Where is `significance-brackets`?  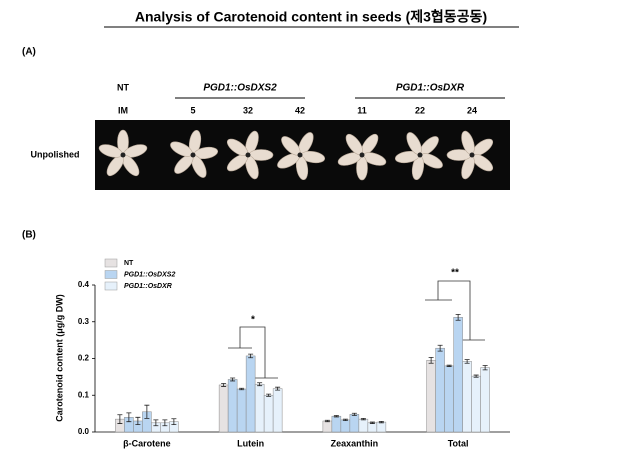 significance-brackets is located at coordinates (356, 329).